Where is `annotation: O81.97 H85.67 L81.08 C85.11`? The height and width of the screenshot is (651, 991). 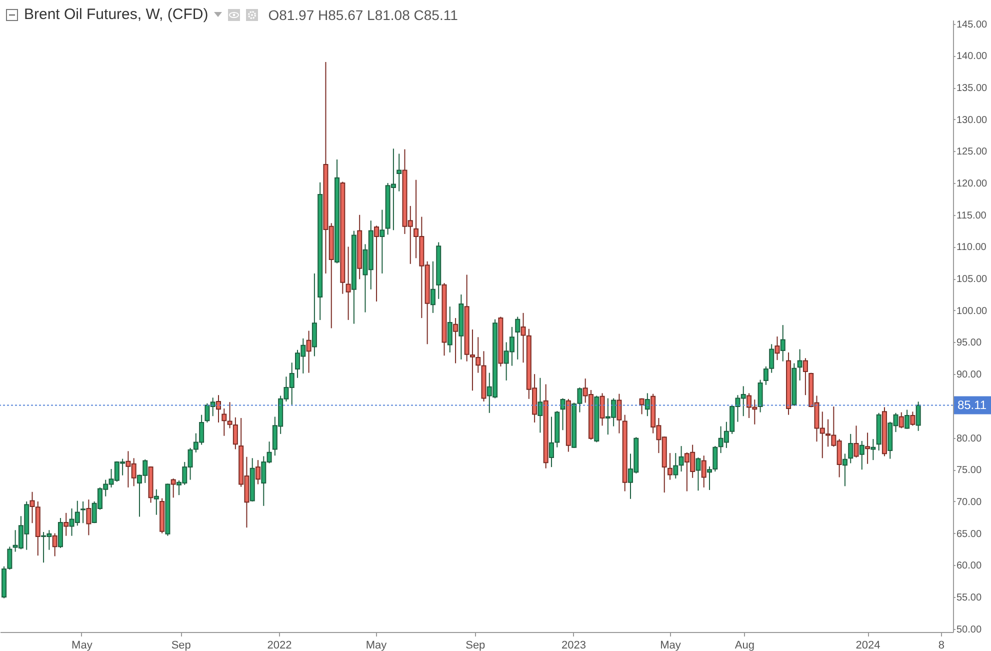
annotation: O81.97 H85.67 L81.08 C85.11 is located at coordinates (363, 14).